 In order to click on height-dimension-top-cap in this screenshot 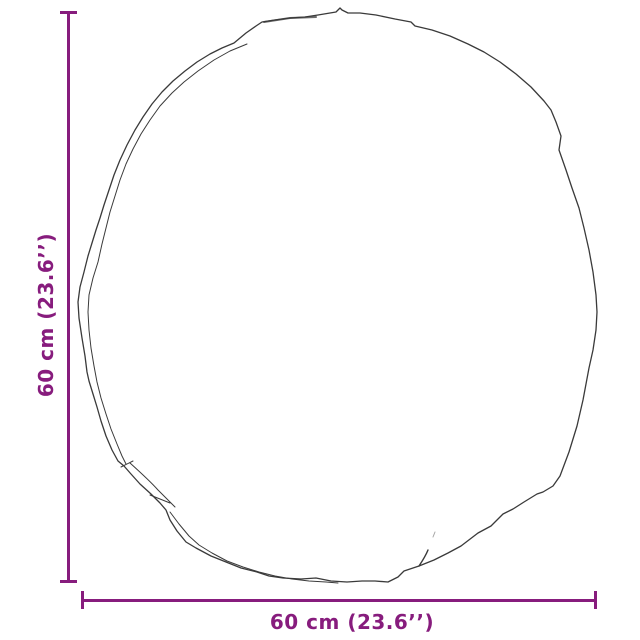, I will do `click(68, 12)`.